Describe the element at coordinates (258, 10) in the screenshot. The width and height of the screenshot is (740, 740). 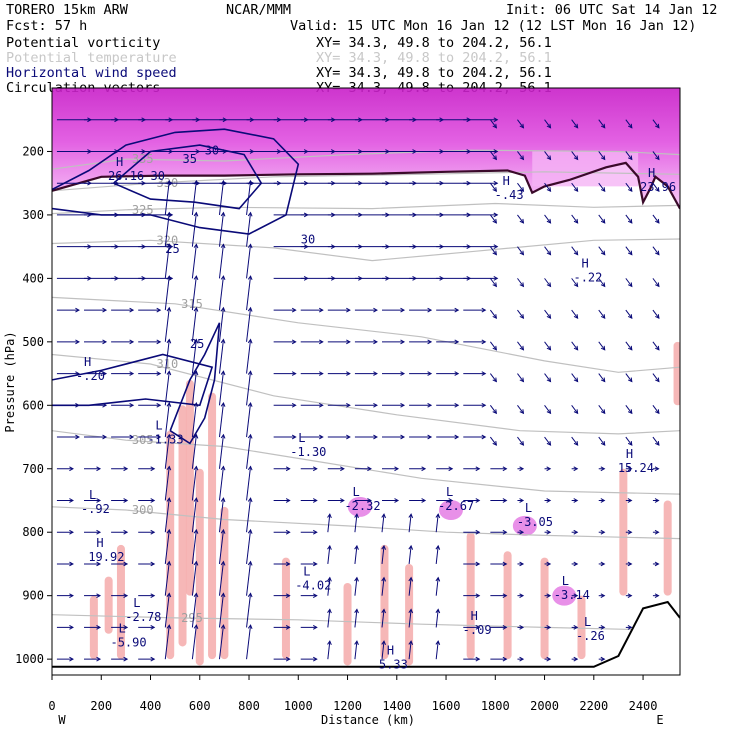
I see `center-title: NCAR/MMM` at that location.